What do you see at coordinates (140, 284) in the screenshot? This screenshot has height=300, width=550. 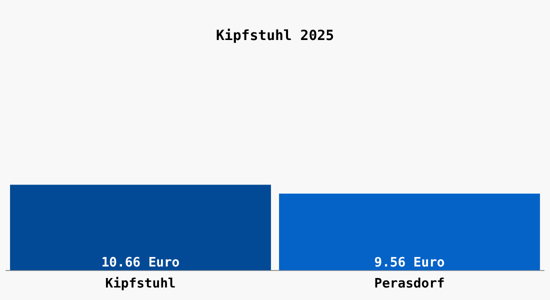 I see `x-tick-label: Kipfstuhl` at bounding box center [140, 284].